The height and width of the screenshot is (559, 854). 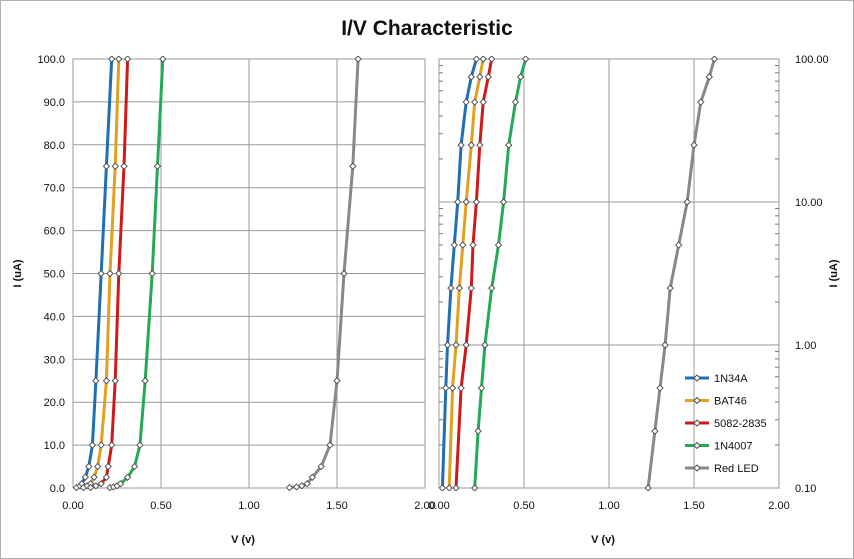 I want to click on log-x-axis-label: V (v), so click(x=603, y=540).